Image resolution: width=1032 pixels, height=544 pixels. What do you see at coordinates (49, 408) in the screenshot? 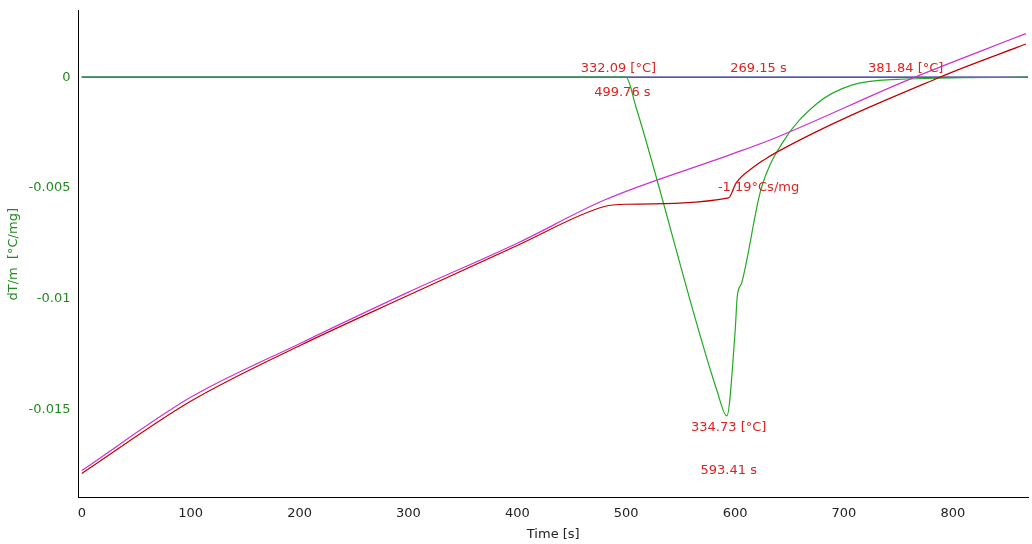
I see `y-tick-label: -0.015` at bounding box center [49, 408].